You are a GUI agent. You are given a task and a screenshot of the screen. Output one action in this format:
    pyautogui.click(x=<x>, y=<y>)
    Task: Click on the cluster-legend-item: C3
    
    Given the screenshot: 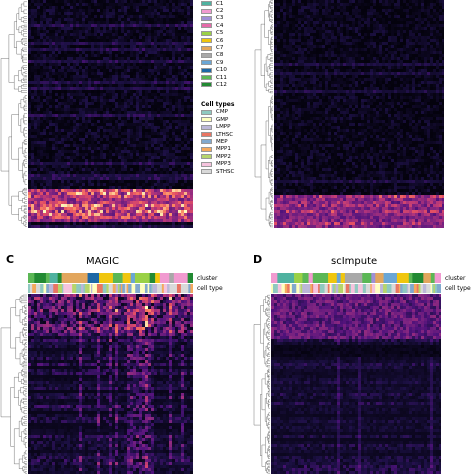 What is the action you would take?
    pyautogui.click(x=232, y=18)
    